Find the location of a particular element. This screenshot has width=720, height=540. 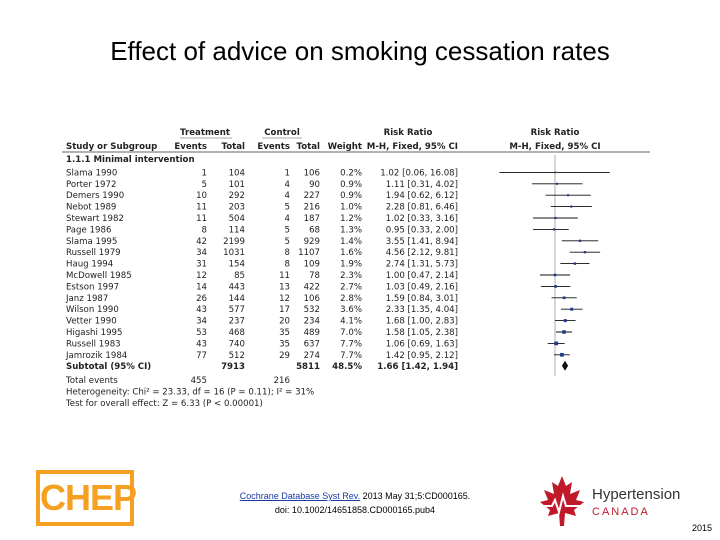

treatment-events: 14 is located at coordinates (201, 287).